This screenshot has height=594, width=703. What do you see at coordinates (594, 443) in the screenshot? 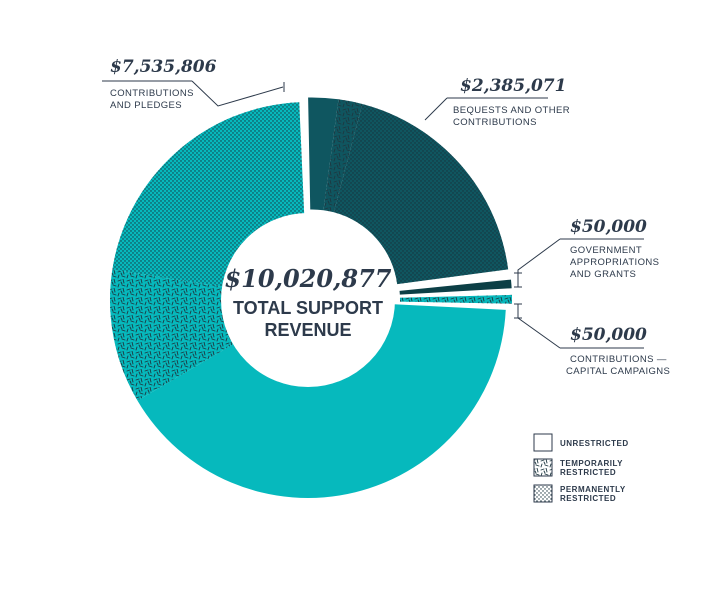
I see `legend-label: UNRESTRICTED` at bounding box center [594, 443].